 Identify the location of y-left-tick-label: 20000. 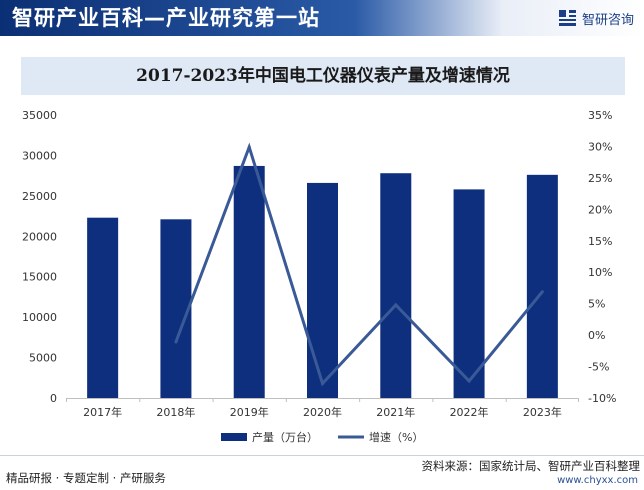
(39, 236).